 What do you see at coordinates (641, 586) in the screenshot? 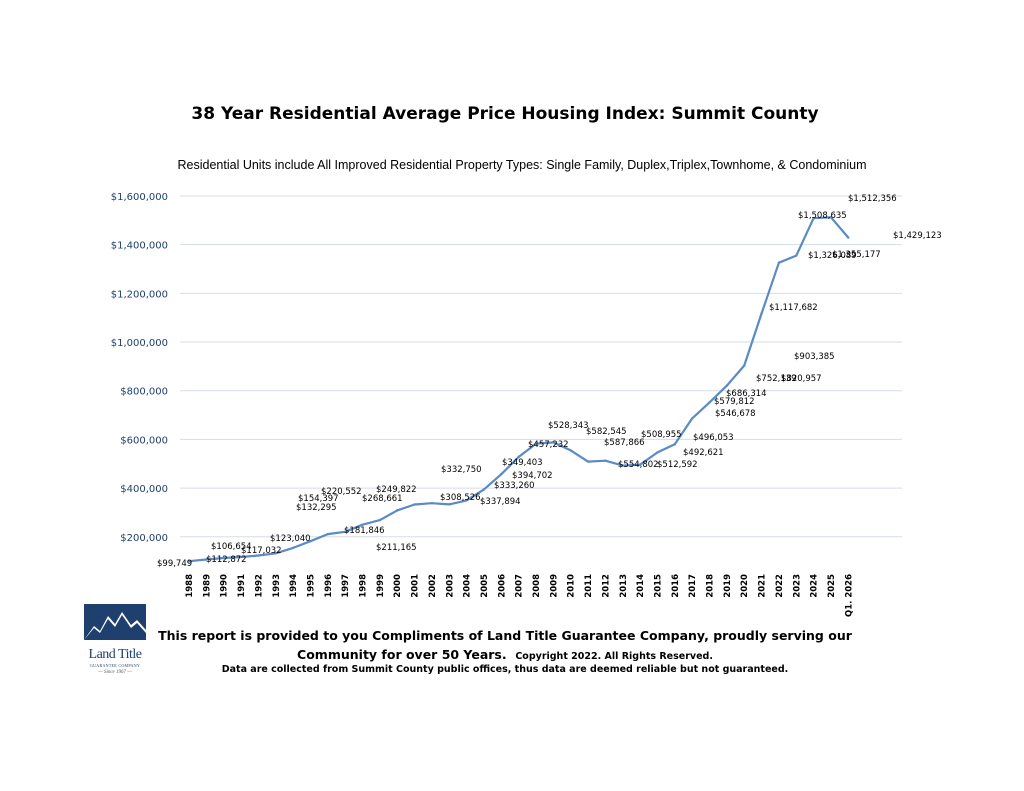
I see `x-tick-label: 2014` at bounding box center [641, 586].